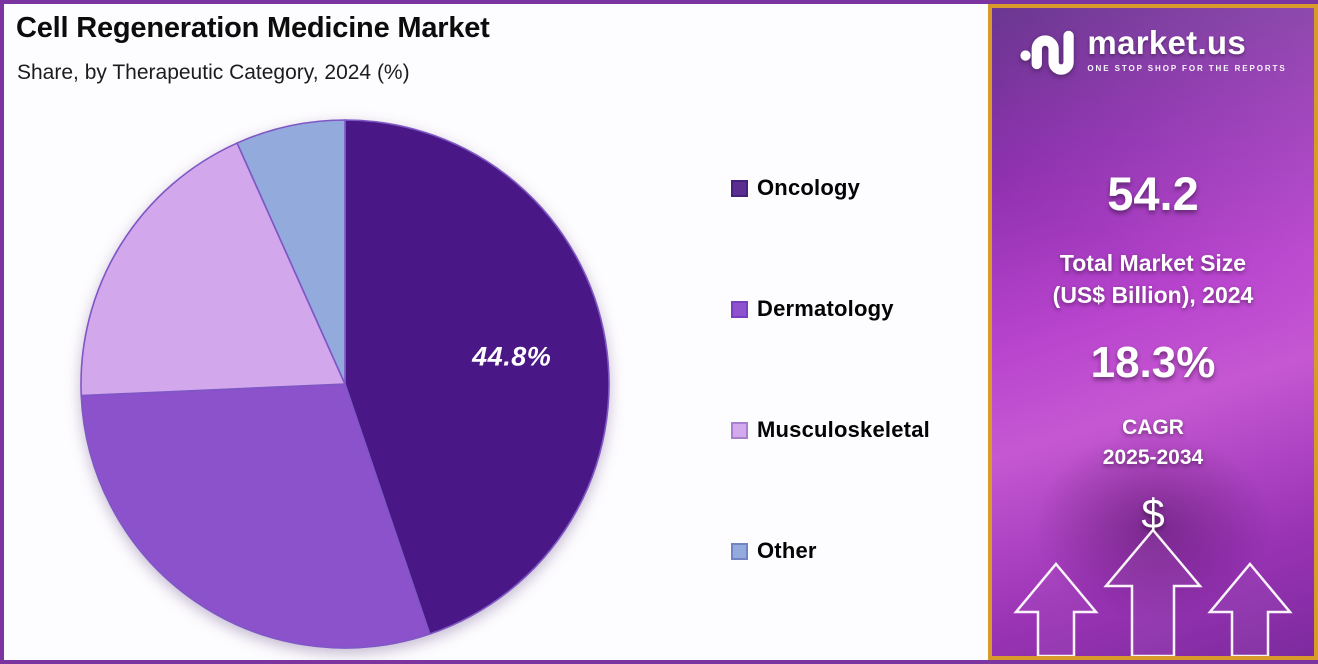 This screenshot has width=1318, height=664. Describe the element at coordinates (253, 28) in the screenshot. I see `page-title: Cell Regeneration Medicine Market` at that location.